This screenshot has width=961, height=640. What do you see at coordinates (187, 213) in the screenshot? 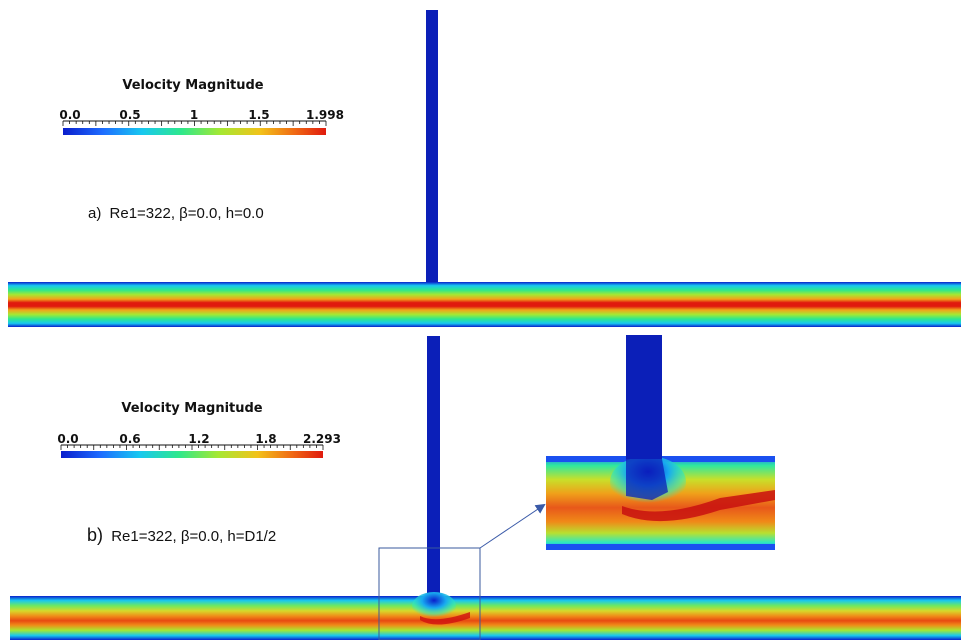
I see `caption-a-text: Re1=322, β=0.0, h=0.0` at bounding box center [187, 213].